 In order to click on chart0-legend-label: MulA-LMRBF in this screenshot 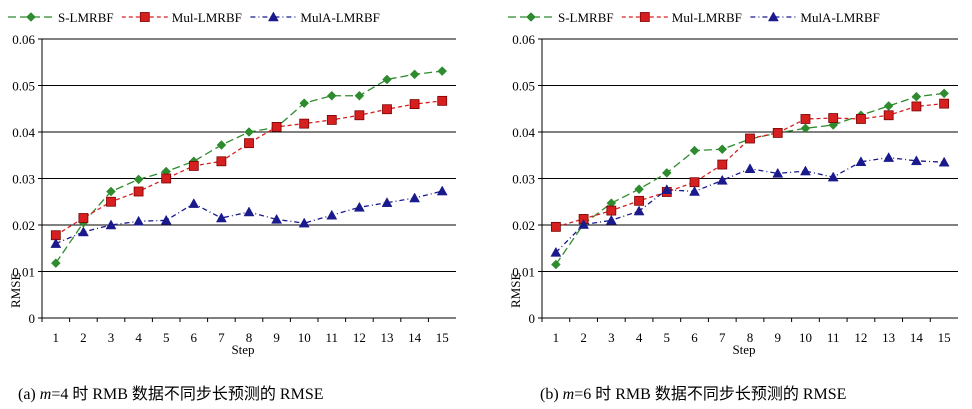, I will do `click(339, 17)`.